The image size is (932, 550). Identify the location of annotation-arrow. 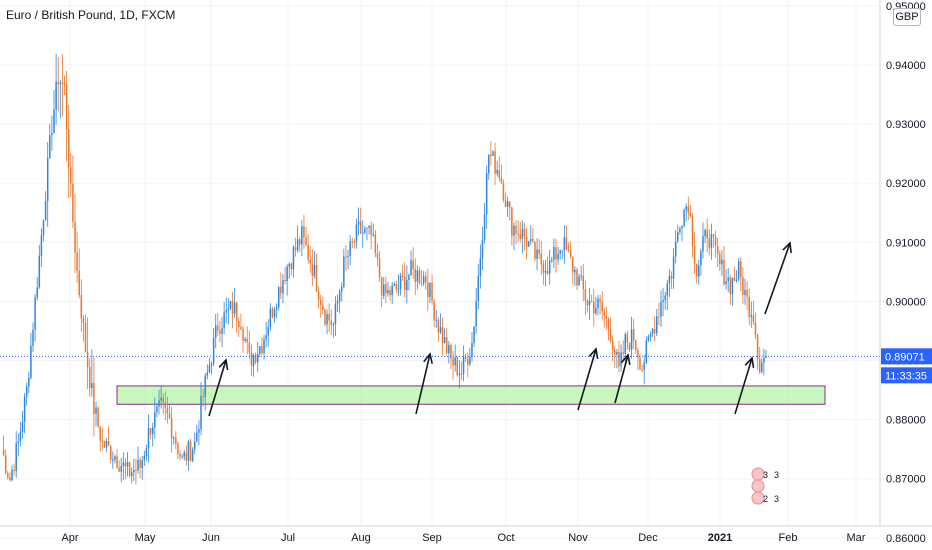
(777, 278).